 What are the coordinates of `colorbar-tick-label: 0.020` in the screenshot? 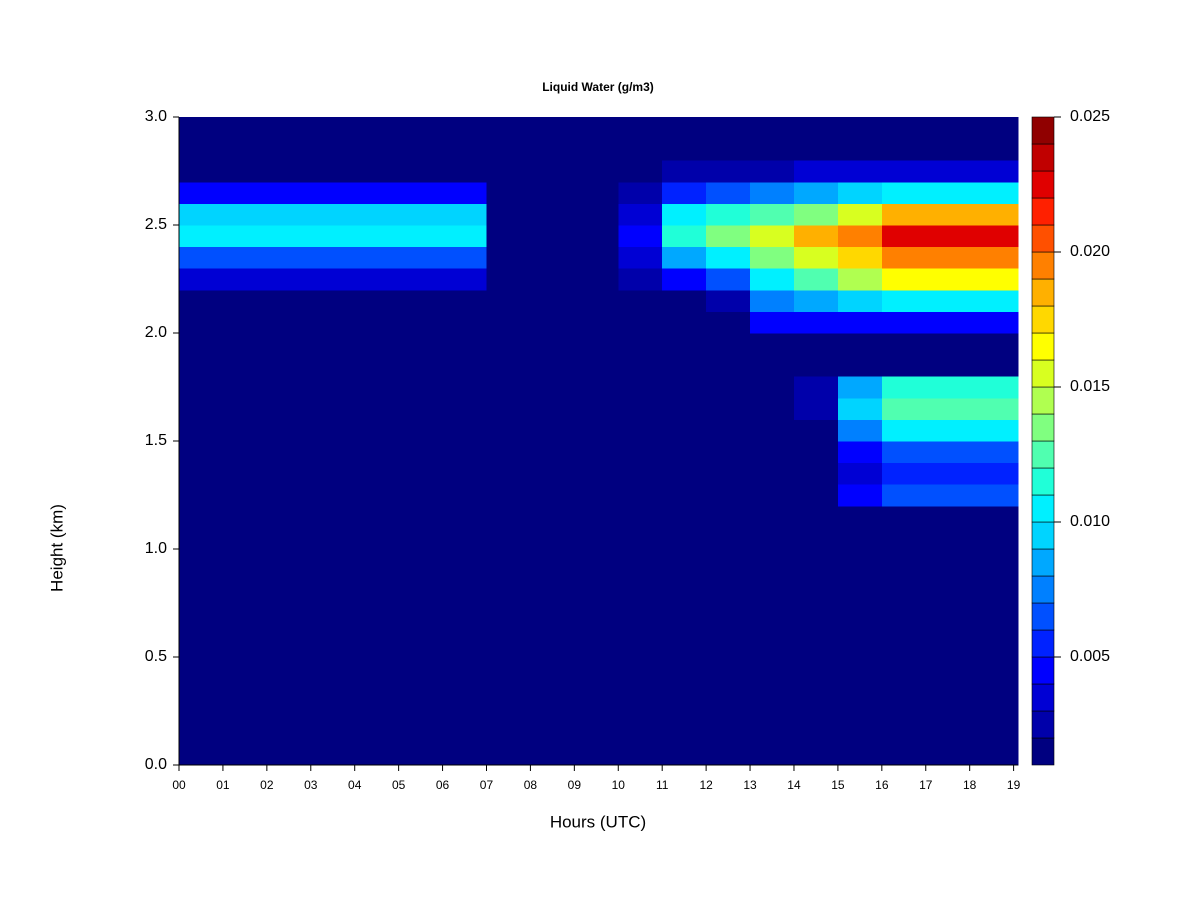 It's located at (1090, 251).